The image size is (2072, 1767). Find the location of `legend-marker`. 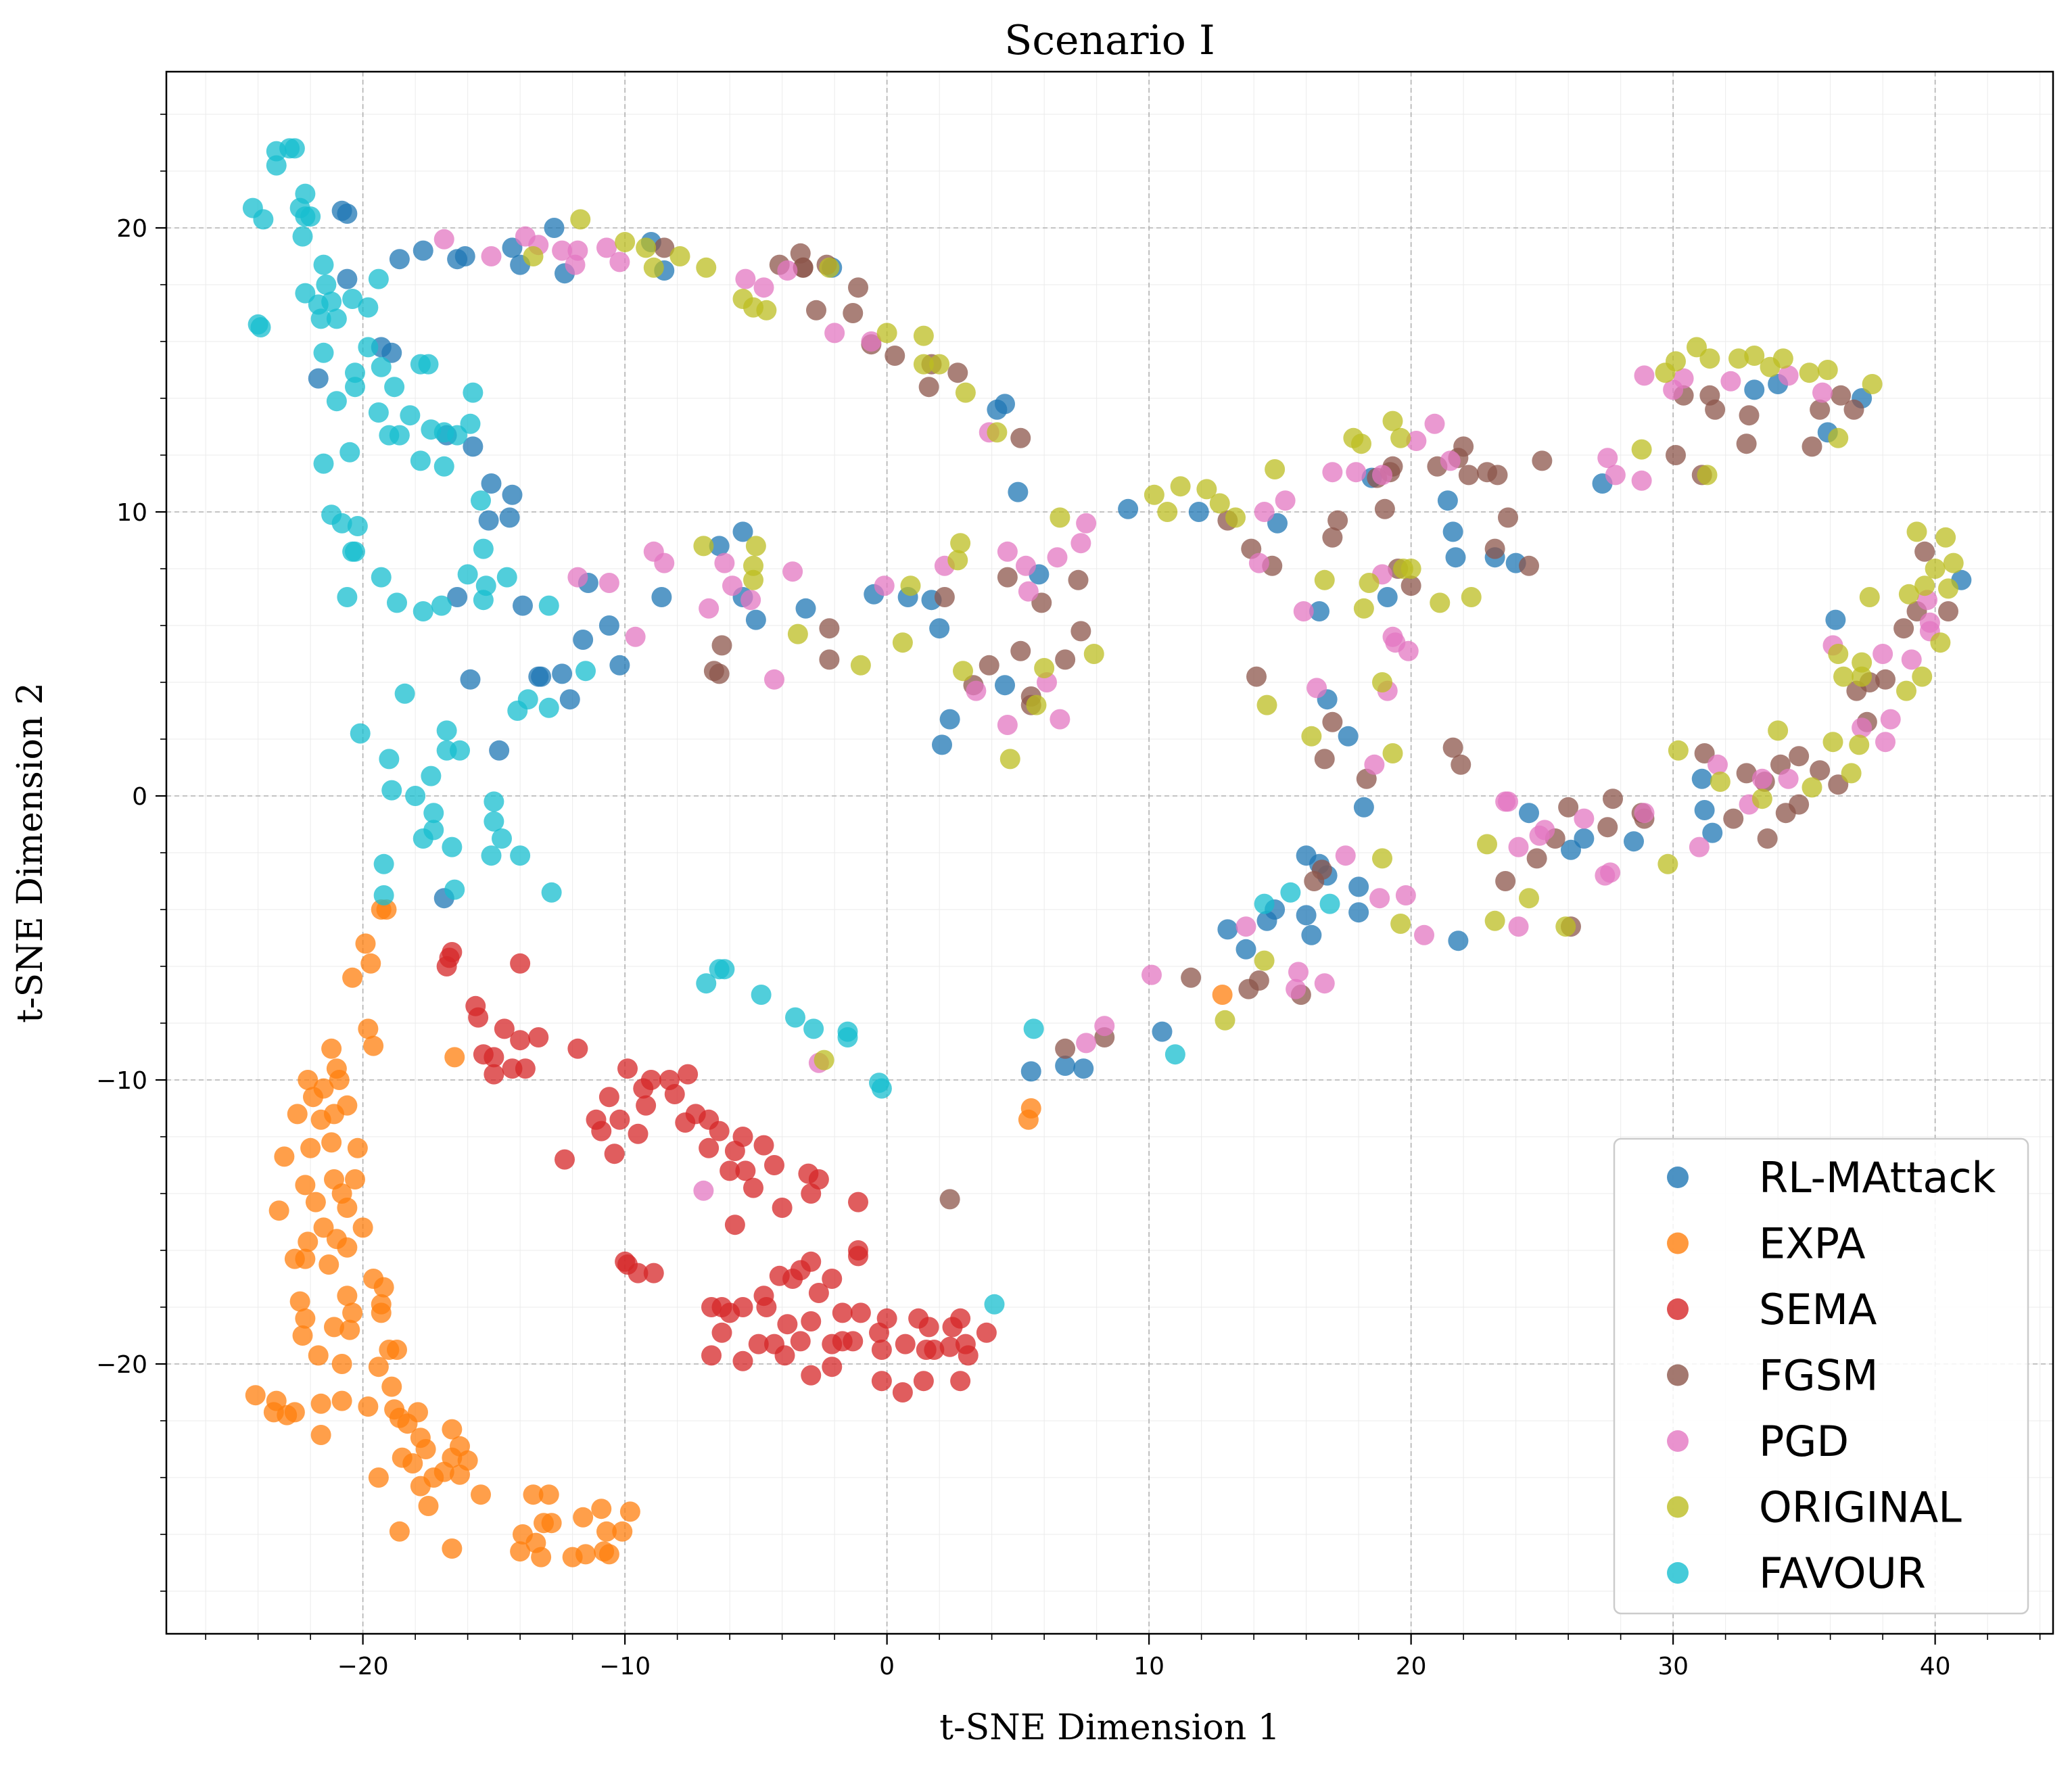

legend-marker is located at coordinates (1678, 1243).